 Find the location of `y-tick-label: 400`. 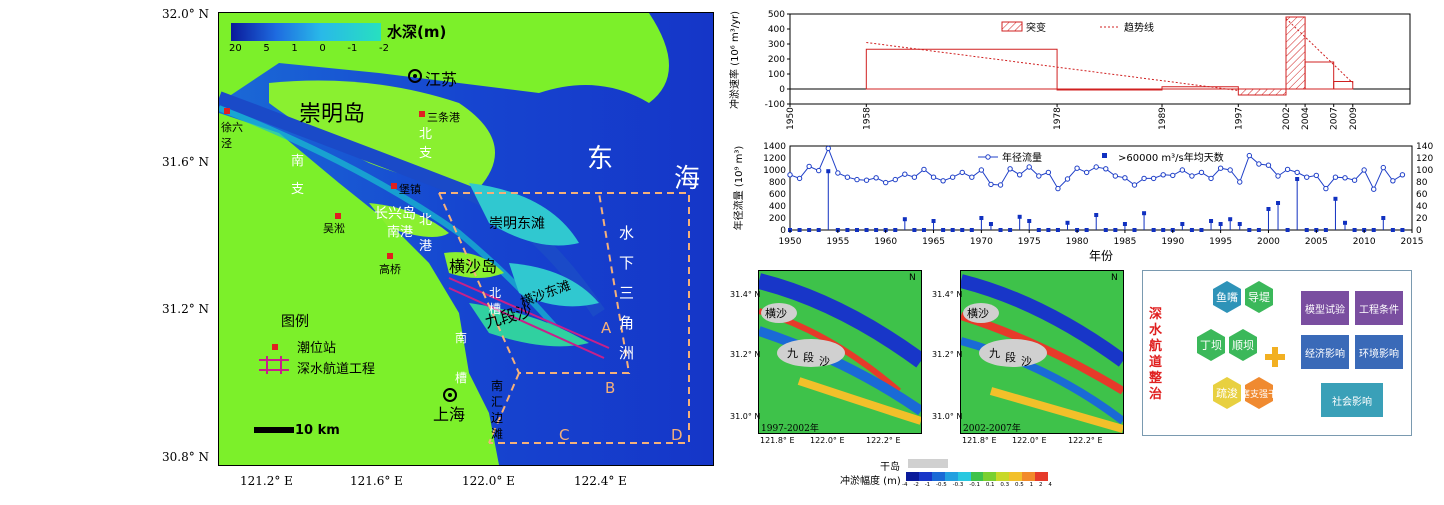

y-tick-label: 400 is located at coordinates (777, 207).